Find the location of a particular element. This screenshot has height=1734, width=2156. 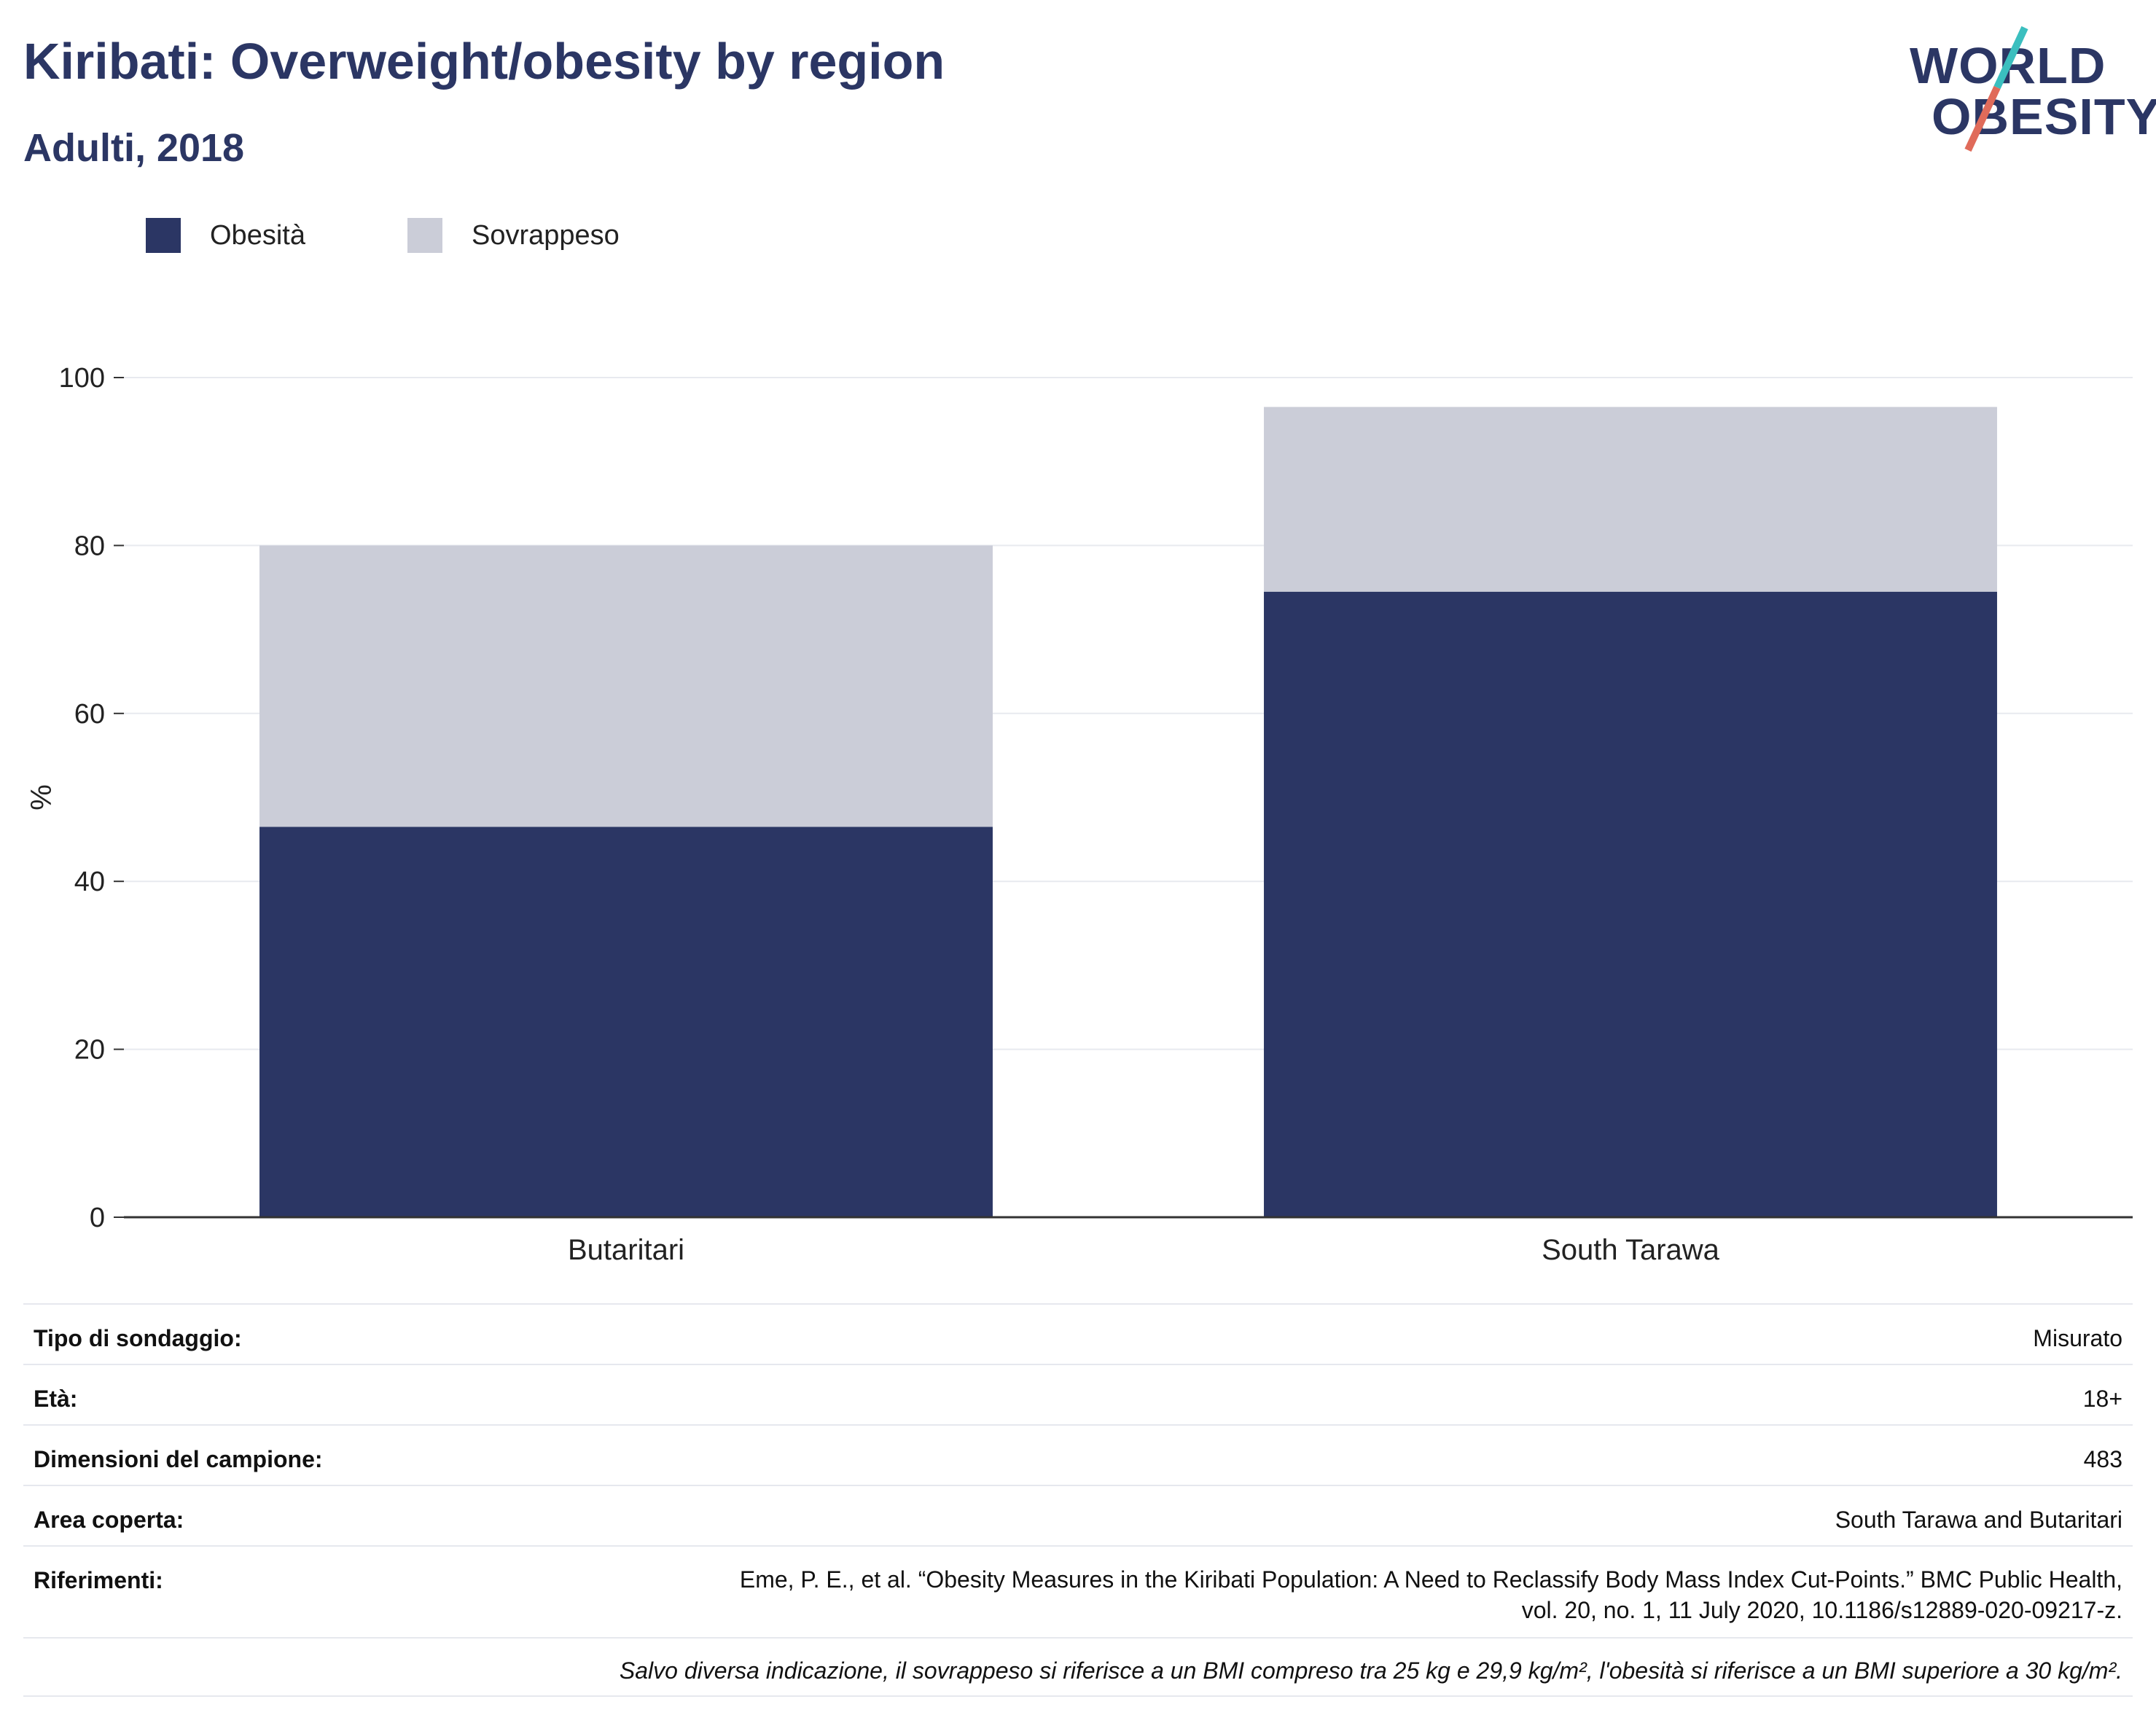

chart-title: Kiribati: Overweight/obesity by region is located at coordinates (484, 61).